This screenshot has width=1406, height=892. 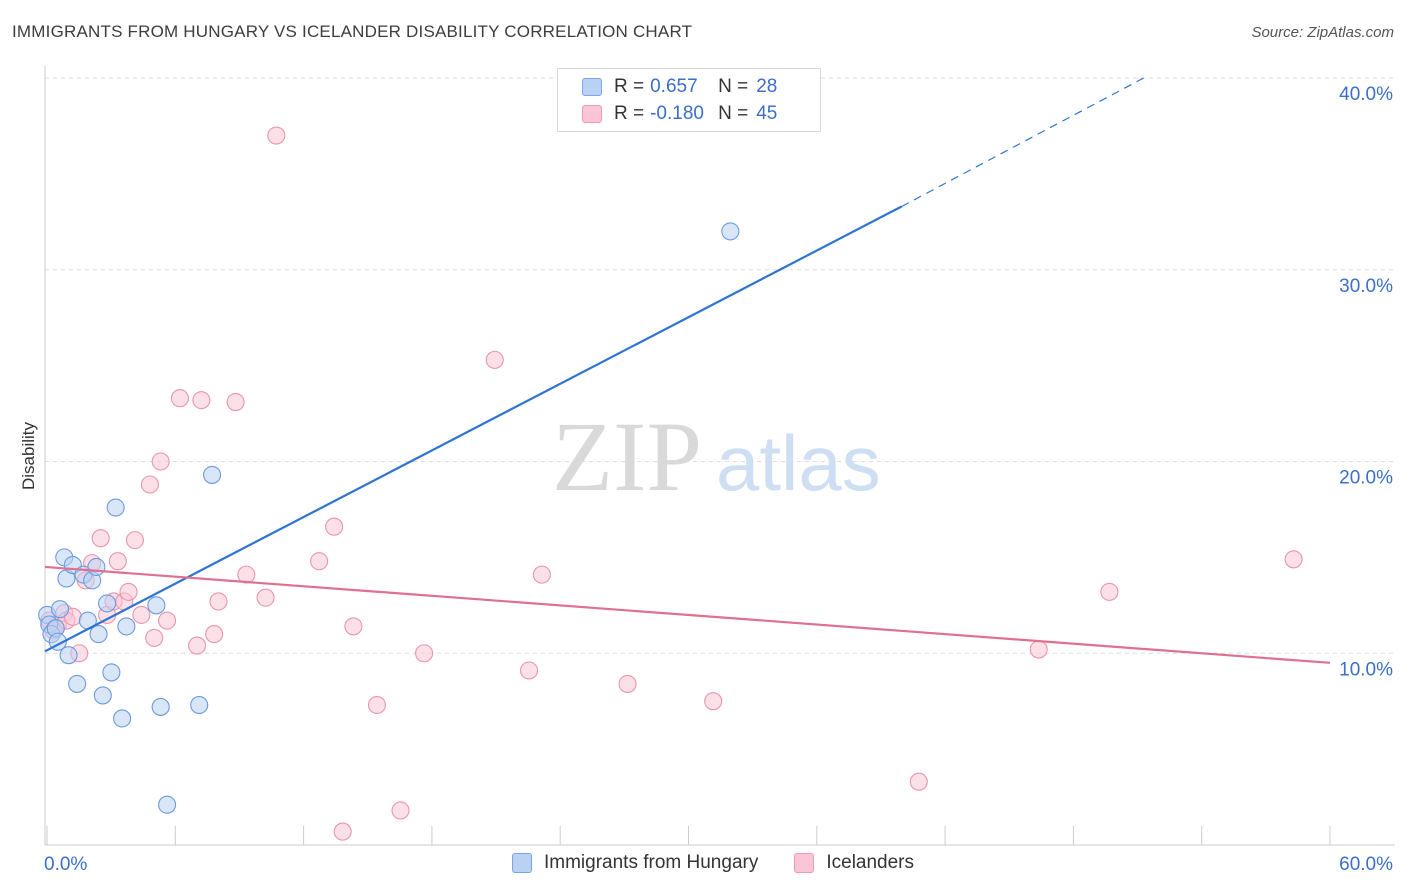 I want to click on series-swatch-icelanders, so click(x=804, y=863).